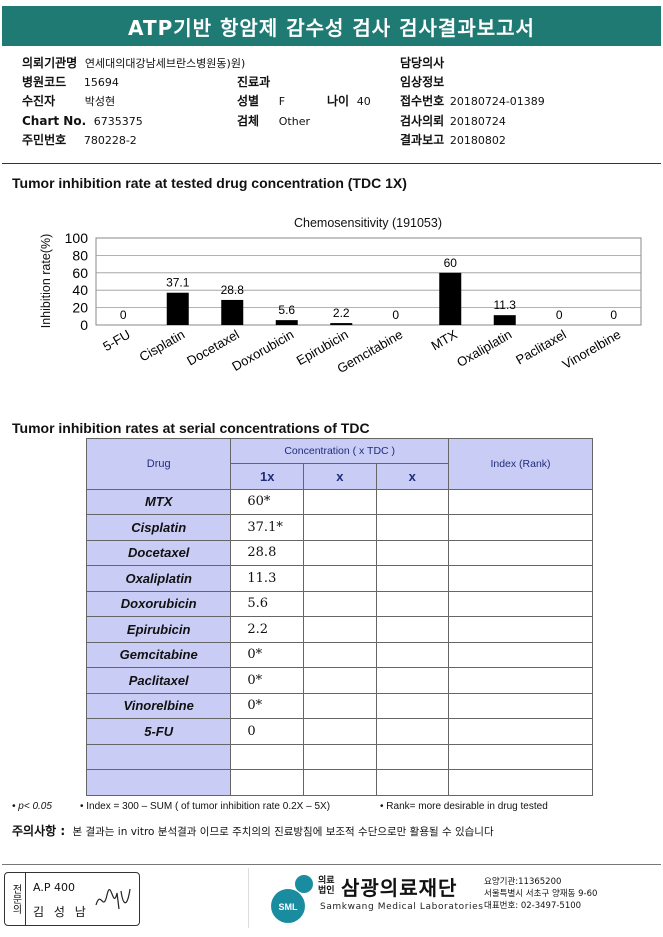 The width and height of the screenshot is (663, 937). I want to click on data-label: 28.8, so click(233, 290).